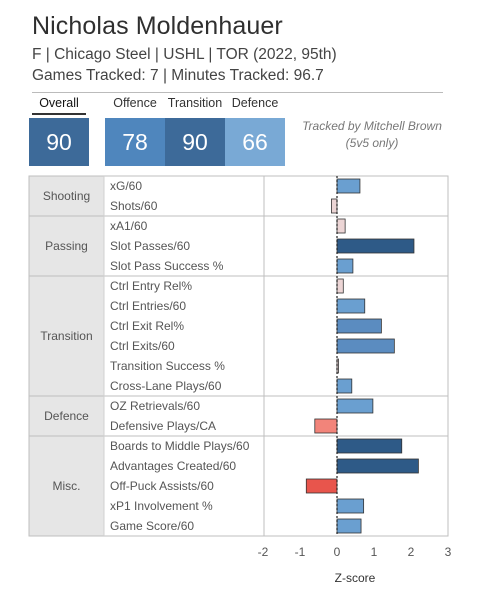 This screenshot has width=477, height=600. What do you see at coordinates (372, 143) in the screenshot?
I see `credit-line-2: (5v5 only)` at bounding box center [372, 143].